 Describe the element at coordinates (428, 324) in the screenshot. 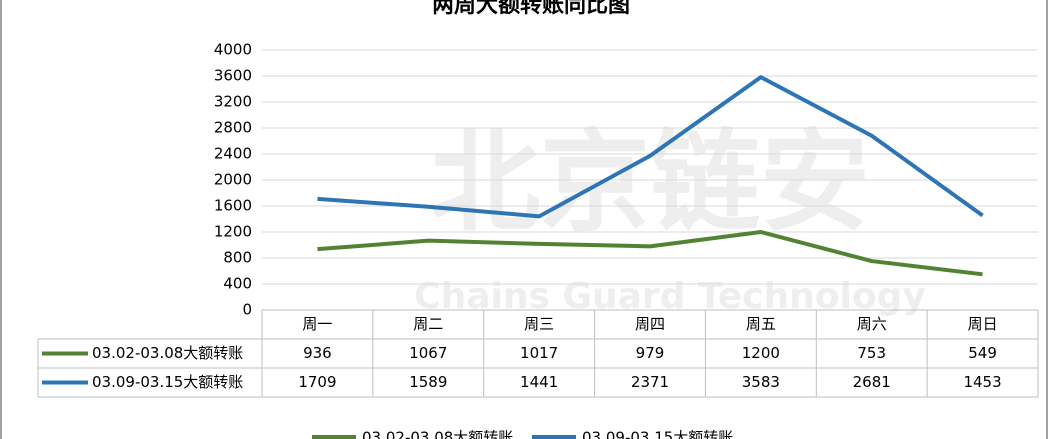

I see `x-tick-label: 周二` at that location.